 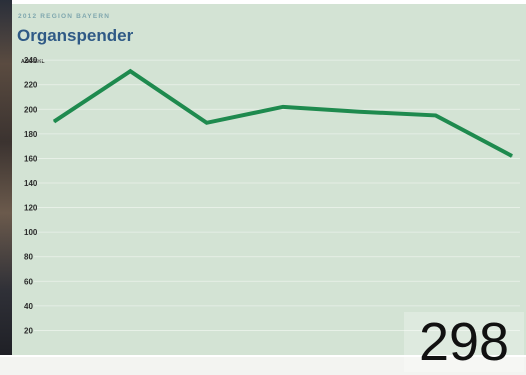 I want to click on y-axis-ticks: 20 40 60 80 100 120 140 160 180 200 220 240, so click(x=31, y=195).